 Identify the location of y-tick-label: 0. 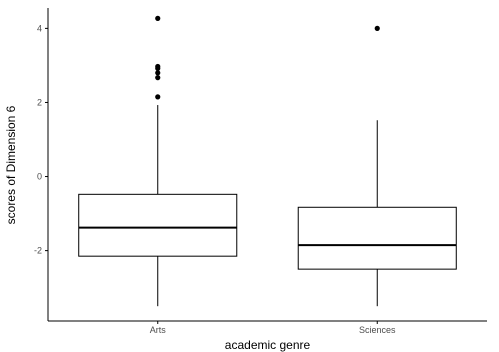
(39, 177).